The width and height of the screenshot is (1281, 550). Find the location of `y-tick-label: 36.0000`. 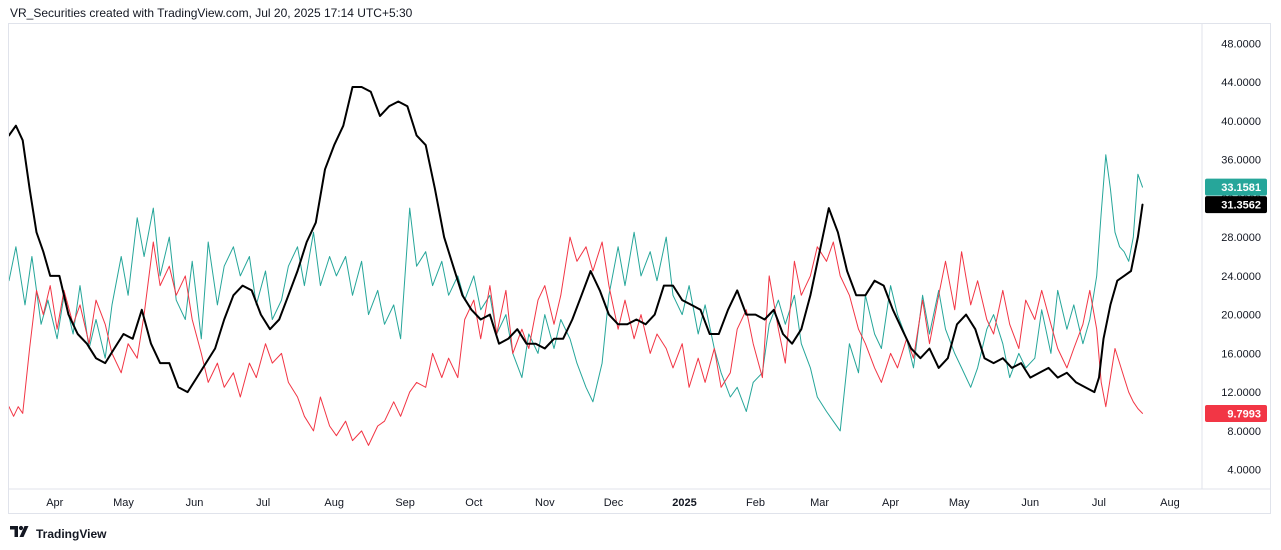

y-tick-label: 36.0000 is located at coordinates (1241, 161).